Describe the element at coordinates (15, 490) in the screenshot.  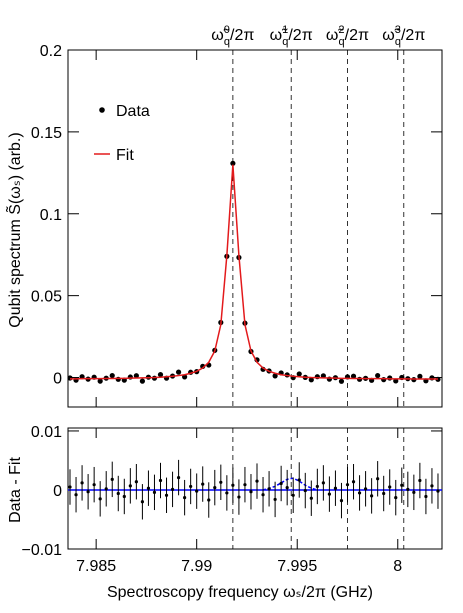
I see `y-axis-title: Data - Fit` at that location.